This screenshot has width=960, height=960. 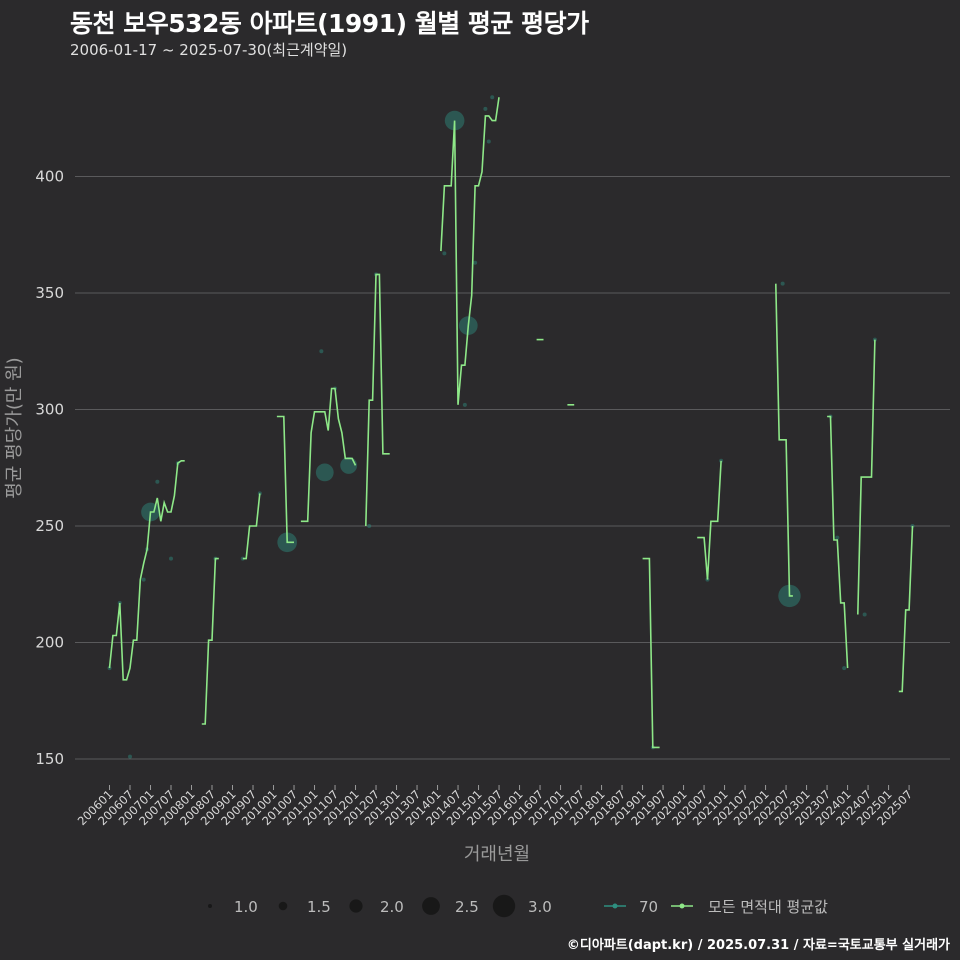 I want to click on y-tick-label-250: 250, so click(x=49, y=526).